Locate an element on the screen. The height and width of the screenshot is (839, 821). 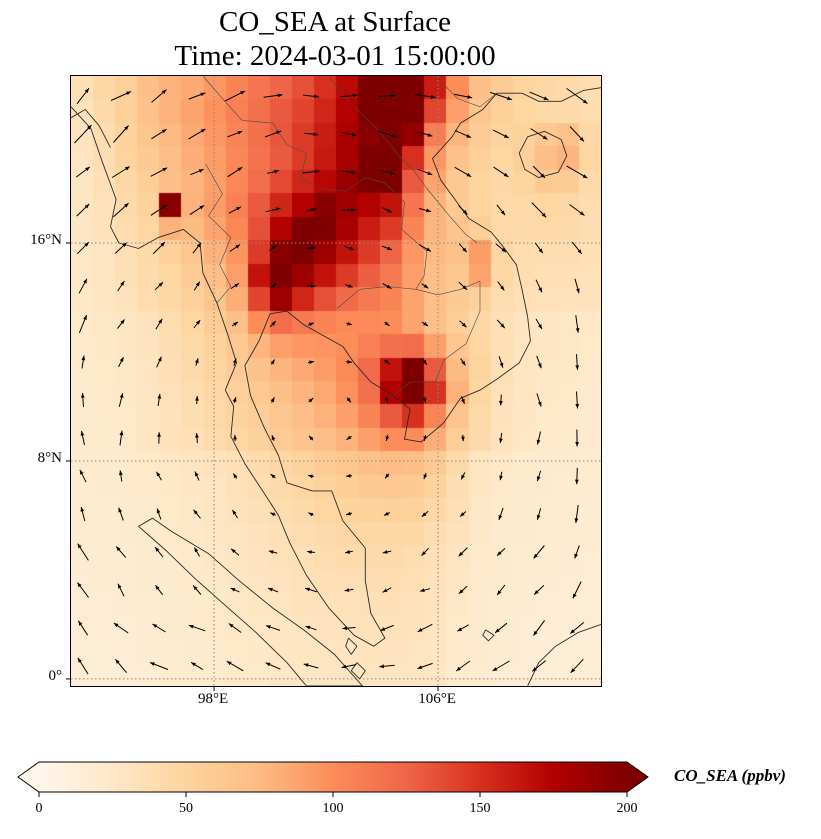
y-tick-label: 0° is located at coordinates (55, 675).